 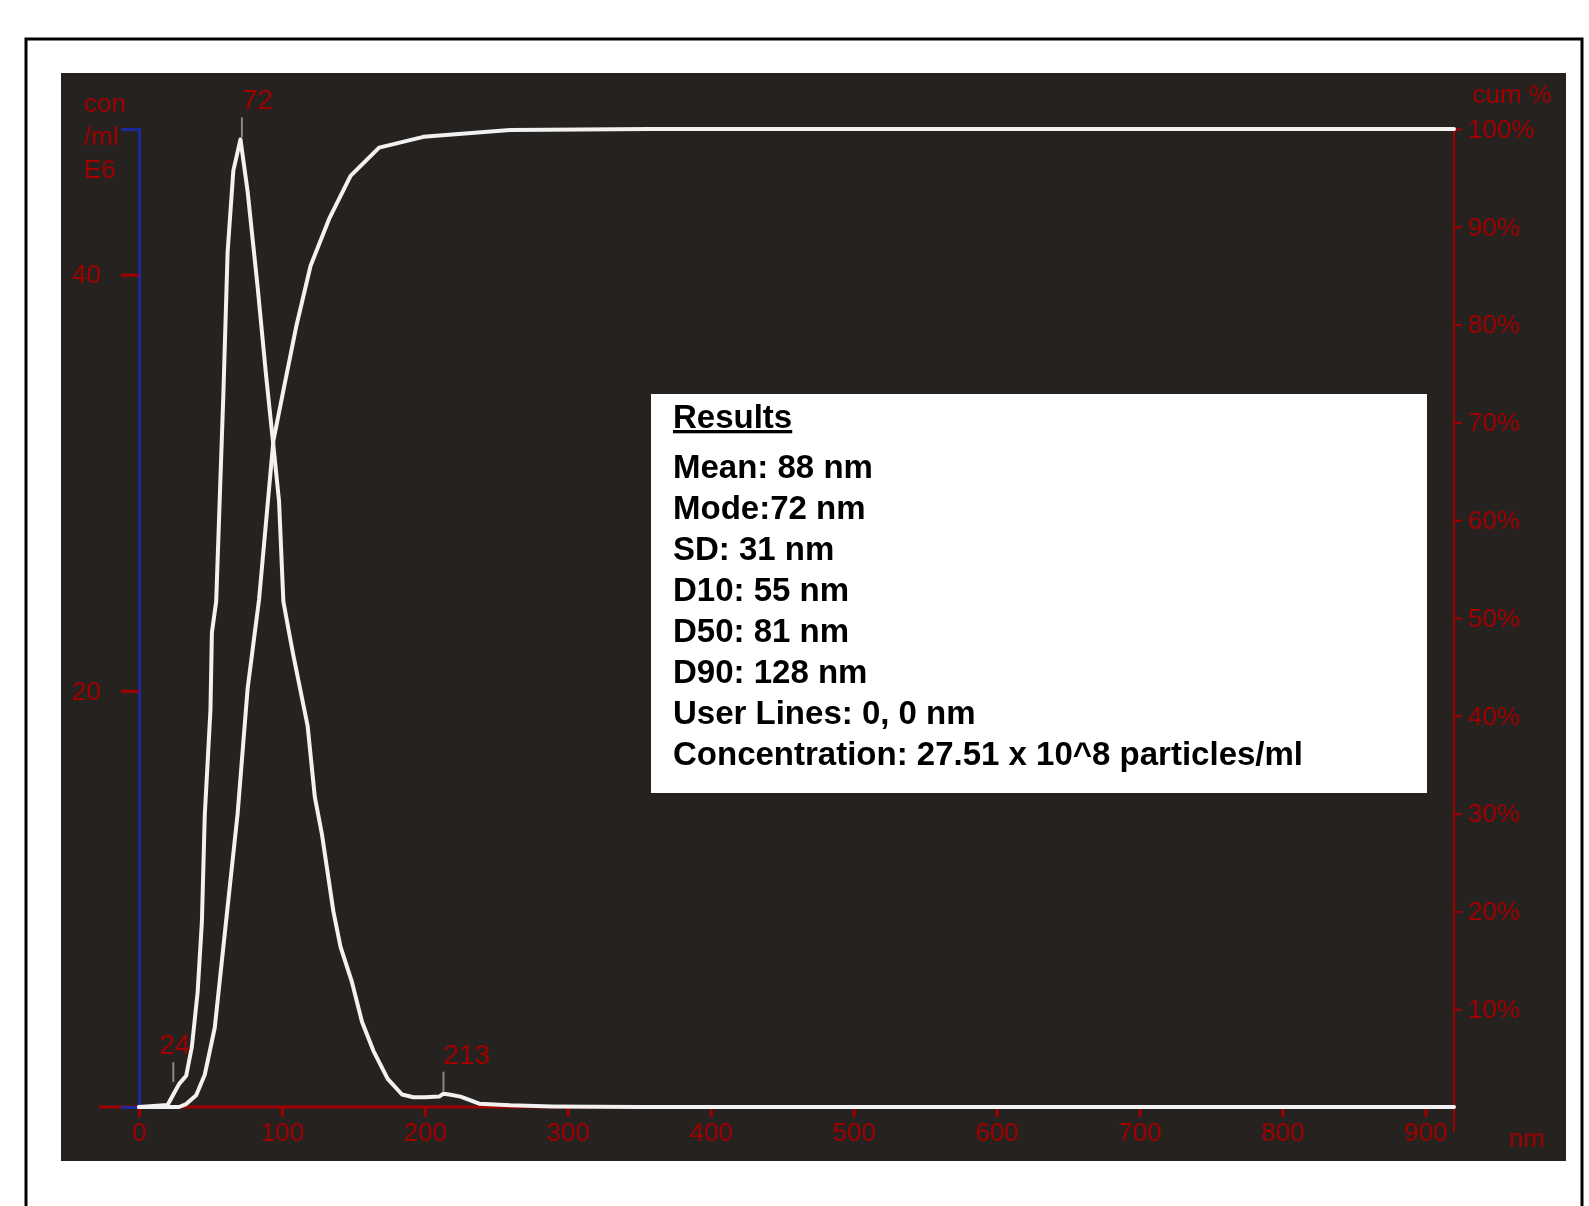 I want to click on annotation: User Lines: 0, 0 nm, so click(x=824, y=712).